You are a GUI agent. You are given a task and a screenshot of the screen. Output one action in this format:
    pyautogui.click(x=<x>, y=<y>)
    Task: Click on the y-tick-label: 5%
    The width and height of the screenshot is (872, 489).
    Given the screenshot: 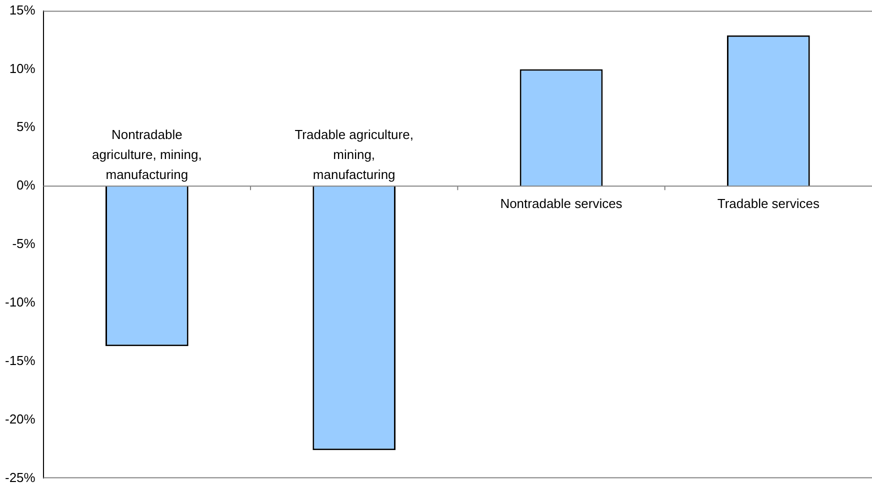 What is the action you would take?
    pyautogui.click(x=26, y=126)
    